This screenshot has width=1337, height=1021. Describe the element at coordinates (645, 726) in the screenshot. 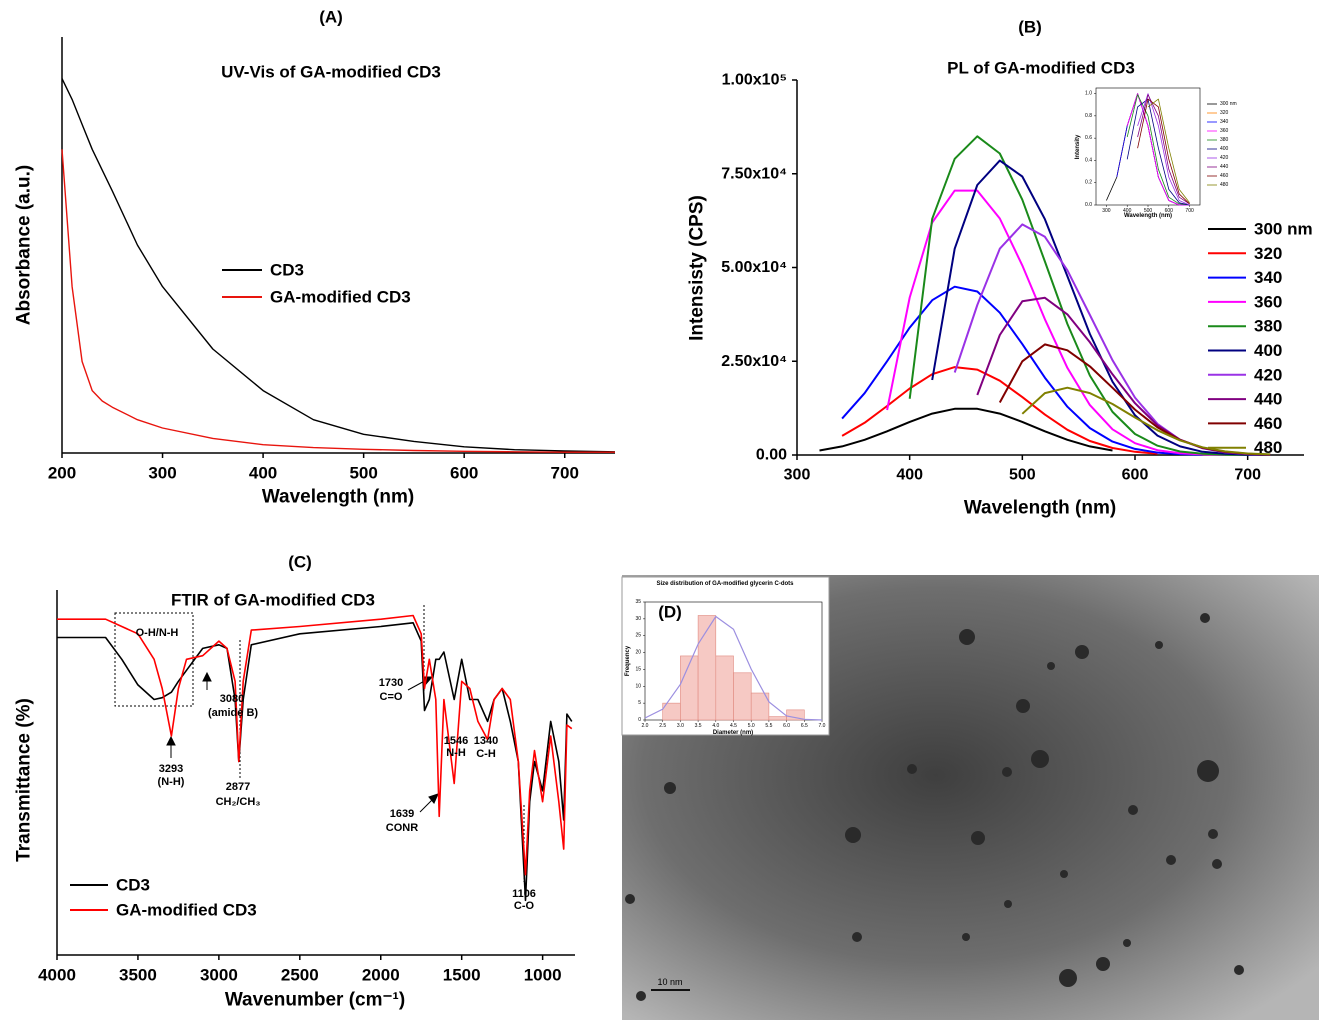

I see `x-tick-label: 2.0` at that location.